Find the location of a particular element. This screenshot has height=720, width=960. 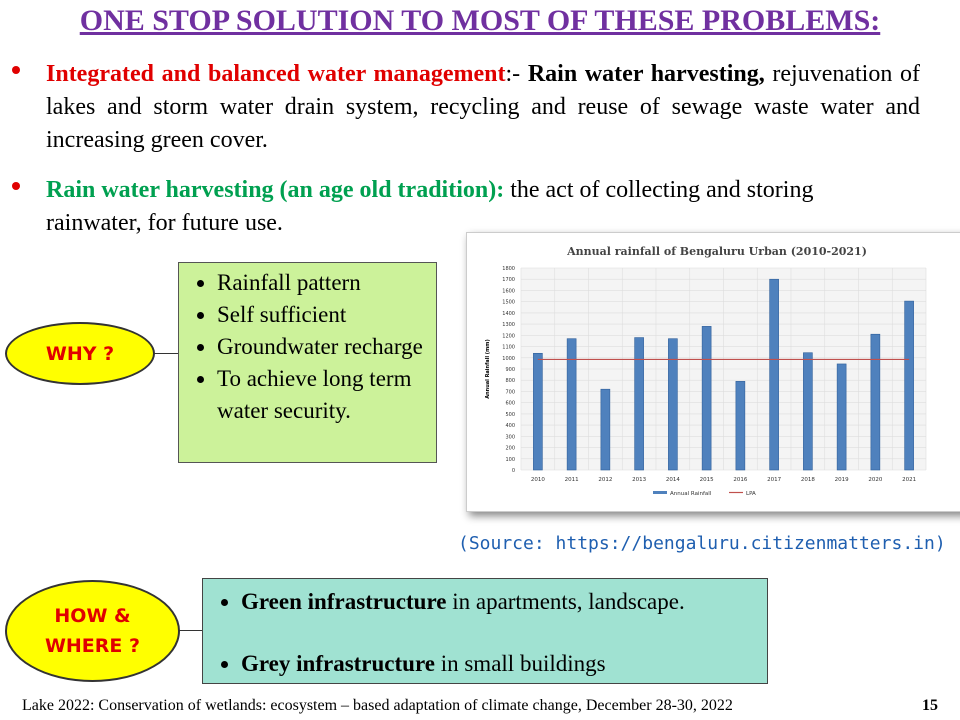

bar-2021 is located at coordinates (909, 385).